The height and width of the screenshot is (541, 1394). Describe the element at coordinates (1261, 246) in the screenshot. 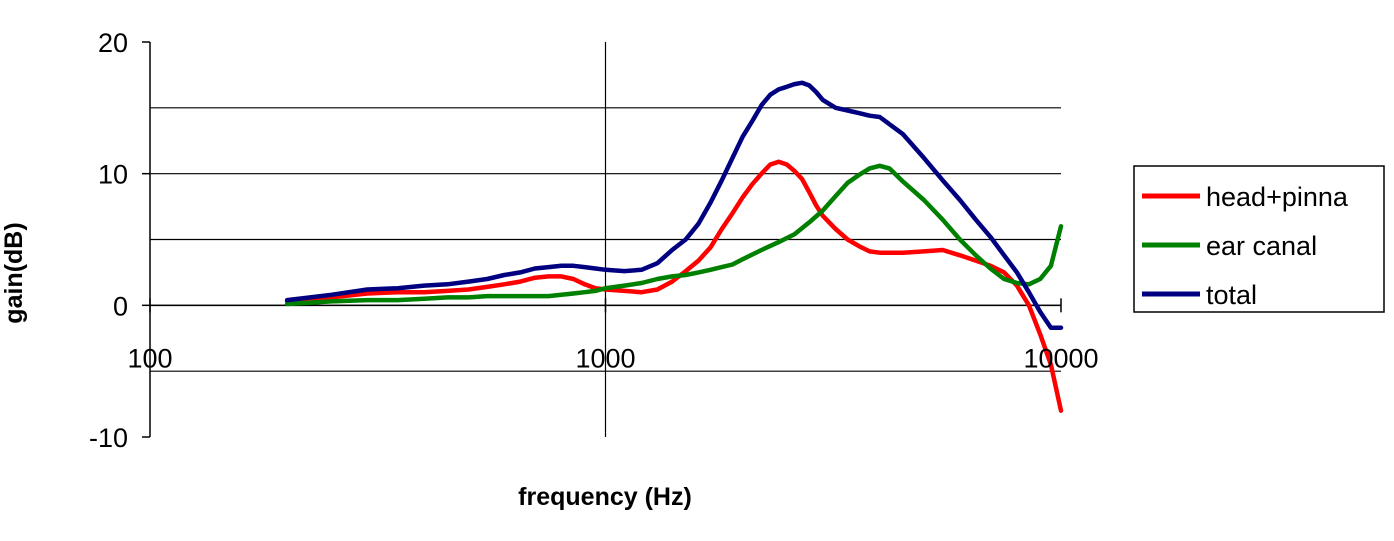

I see `legend-label: ear canal` at that location.